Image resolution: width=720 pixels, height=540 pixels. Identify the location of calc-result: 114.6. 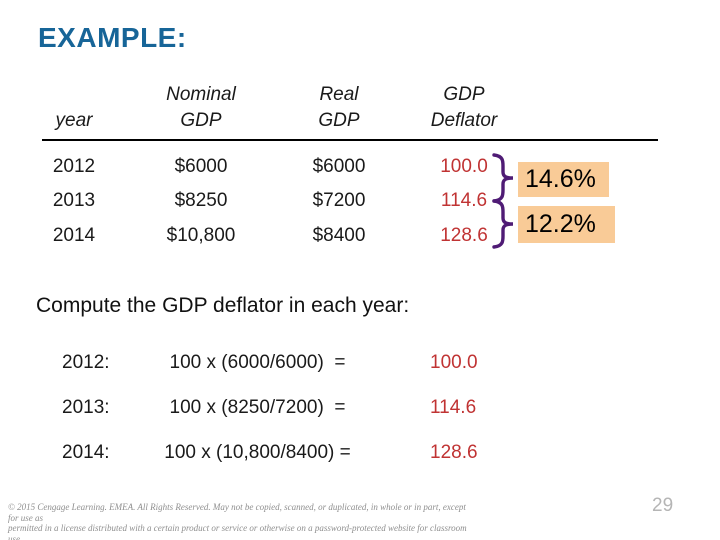
(453, 407).